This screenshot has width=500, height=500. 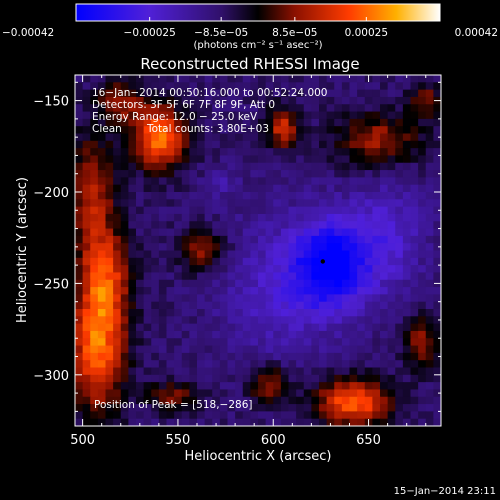 What do you see at coordinates (366, 33) in the screenshot?
I see `colorbar-tick-label: 0.00025` at bounding box center [366, 33].